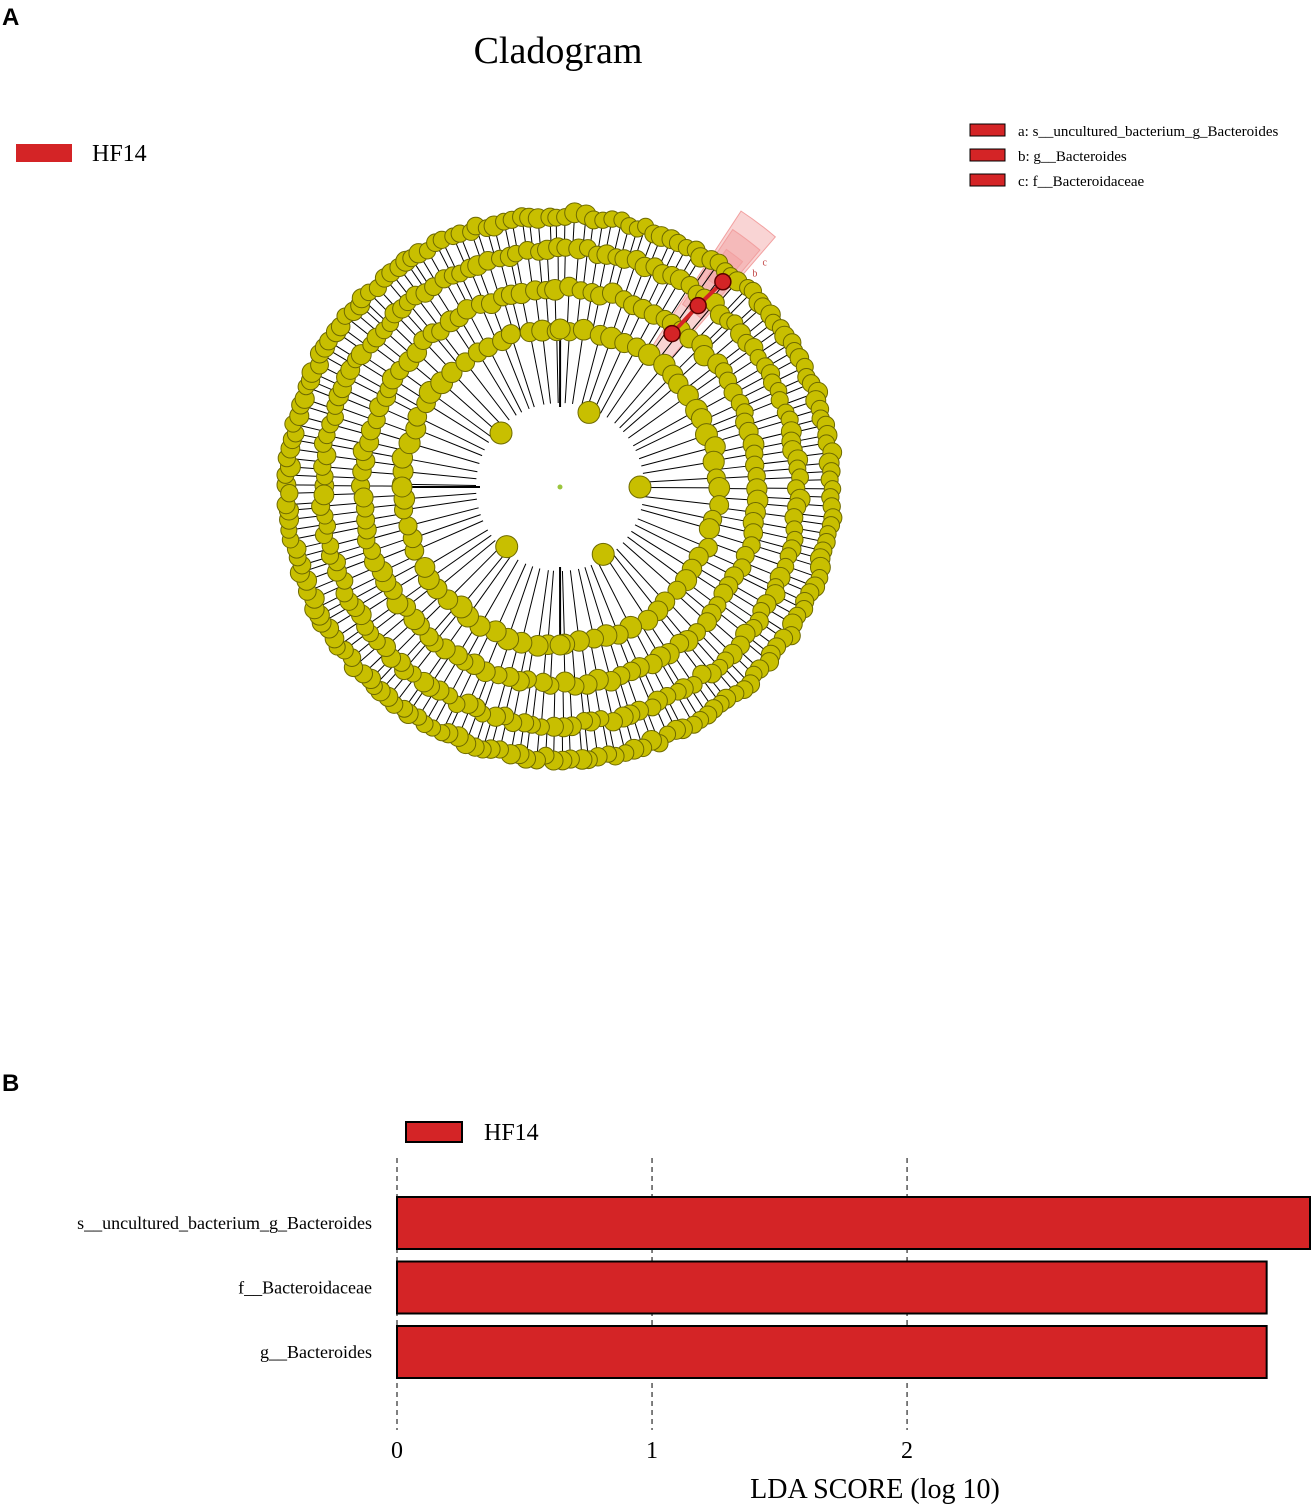  Describe the element at coordinates (987, 130) in the screenshot. I see `taxa-legend-swatch-a` at that location.